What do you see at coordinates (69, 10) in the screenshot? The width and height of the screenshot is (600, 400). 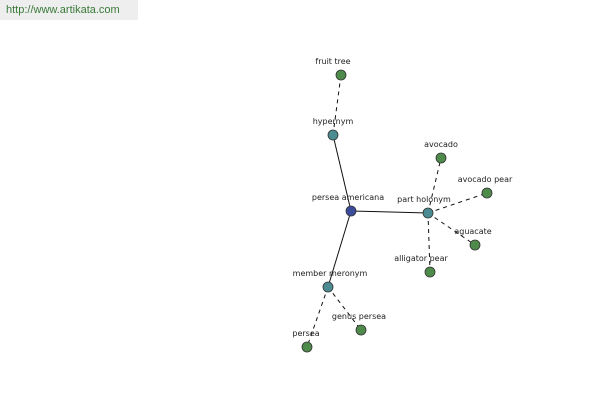 I see `site-url: http://www.artikata.com` at bounding box center [69, 10].